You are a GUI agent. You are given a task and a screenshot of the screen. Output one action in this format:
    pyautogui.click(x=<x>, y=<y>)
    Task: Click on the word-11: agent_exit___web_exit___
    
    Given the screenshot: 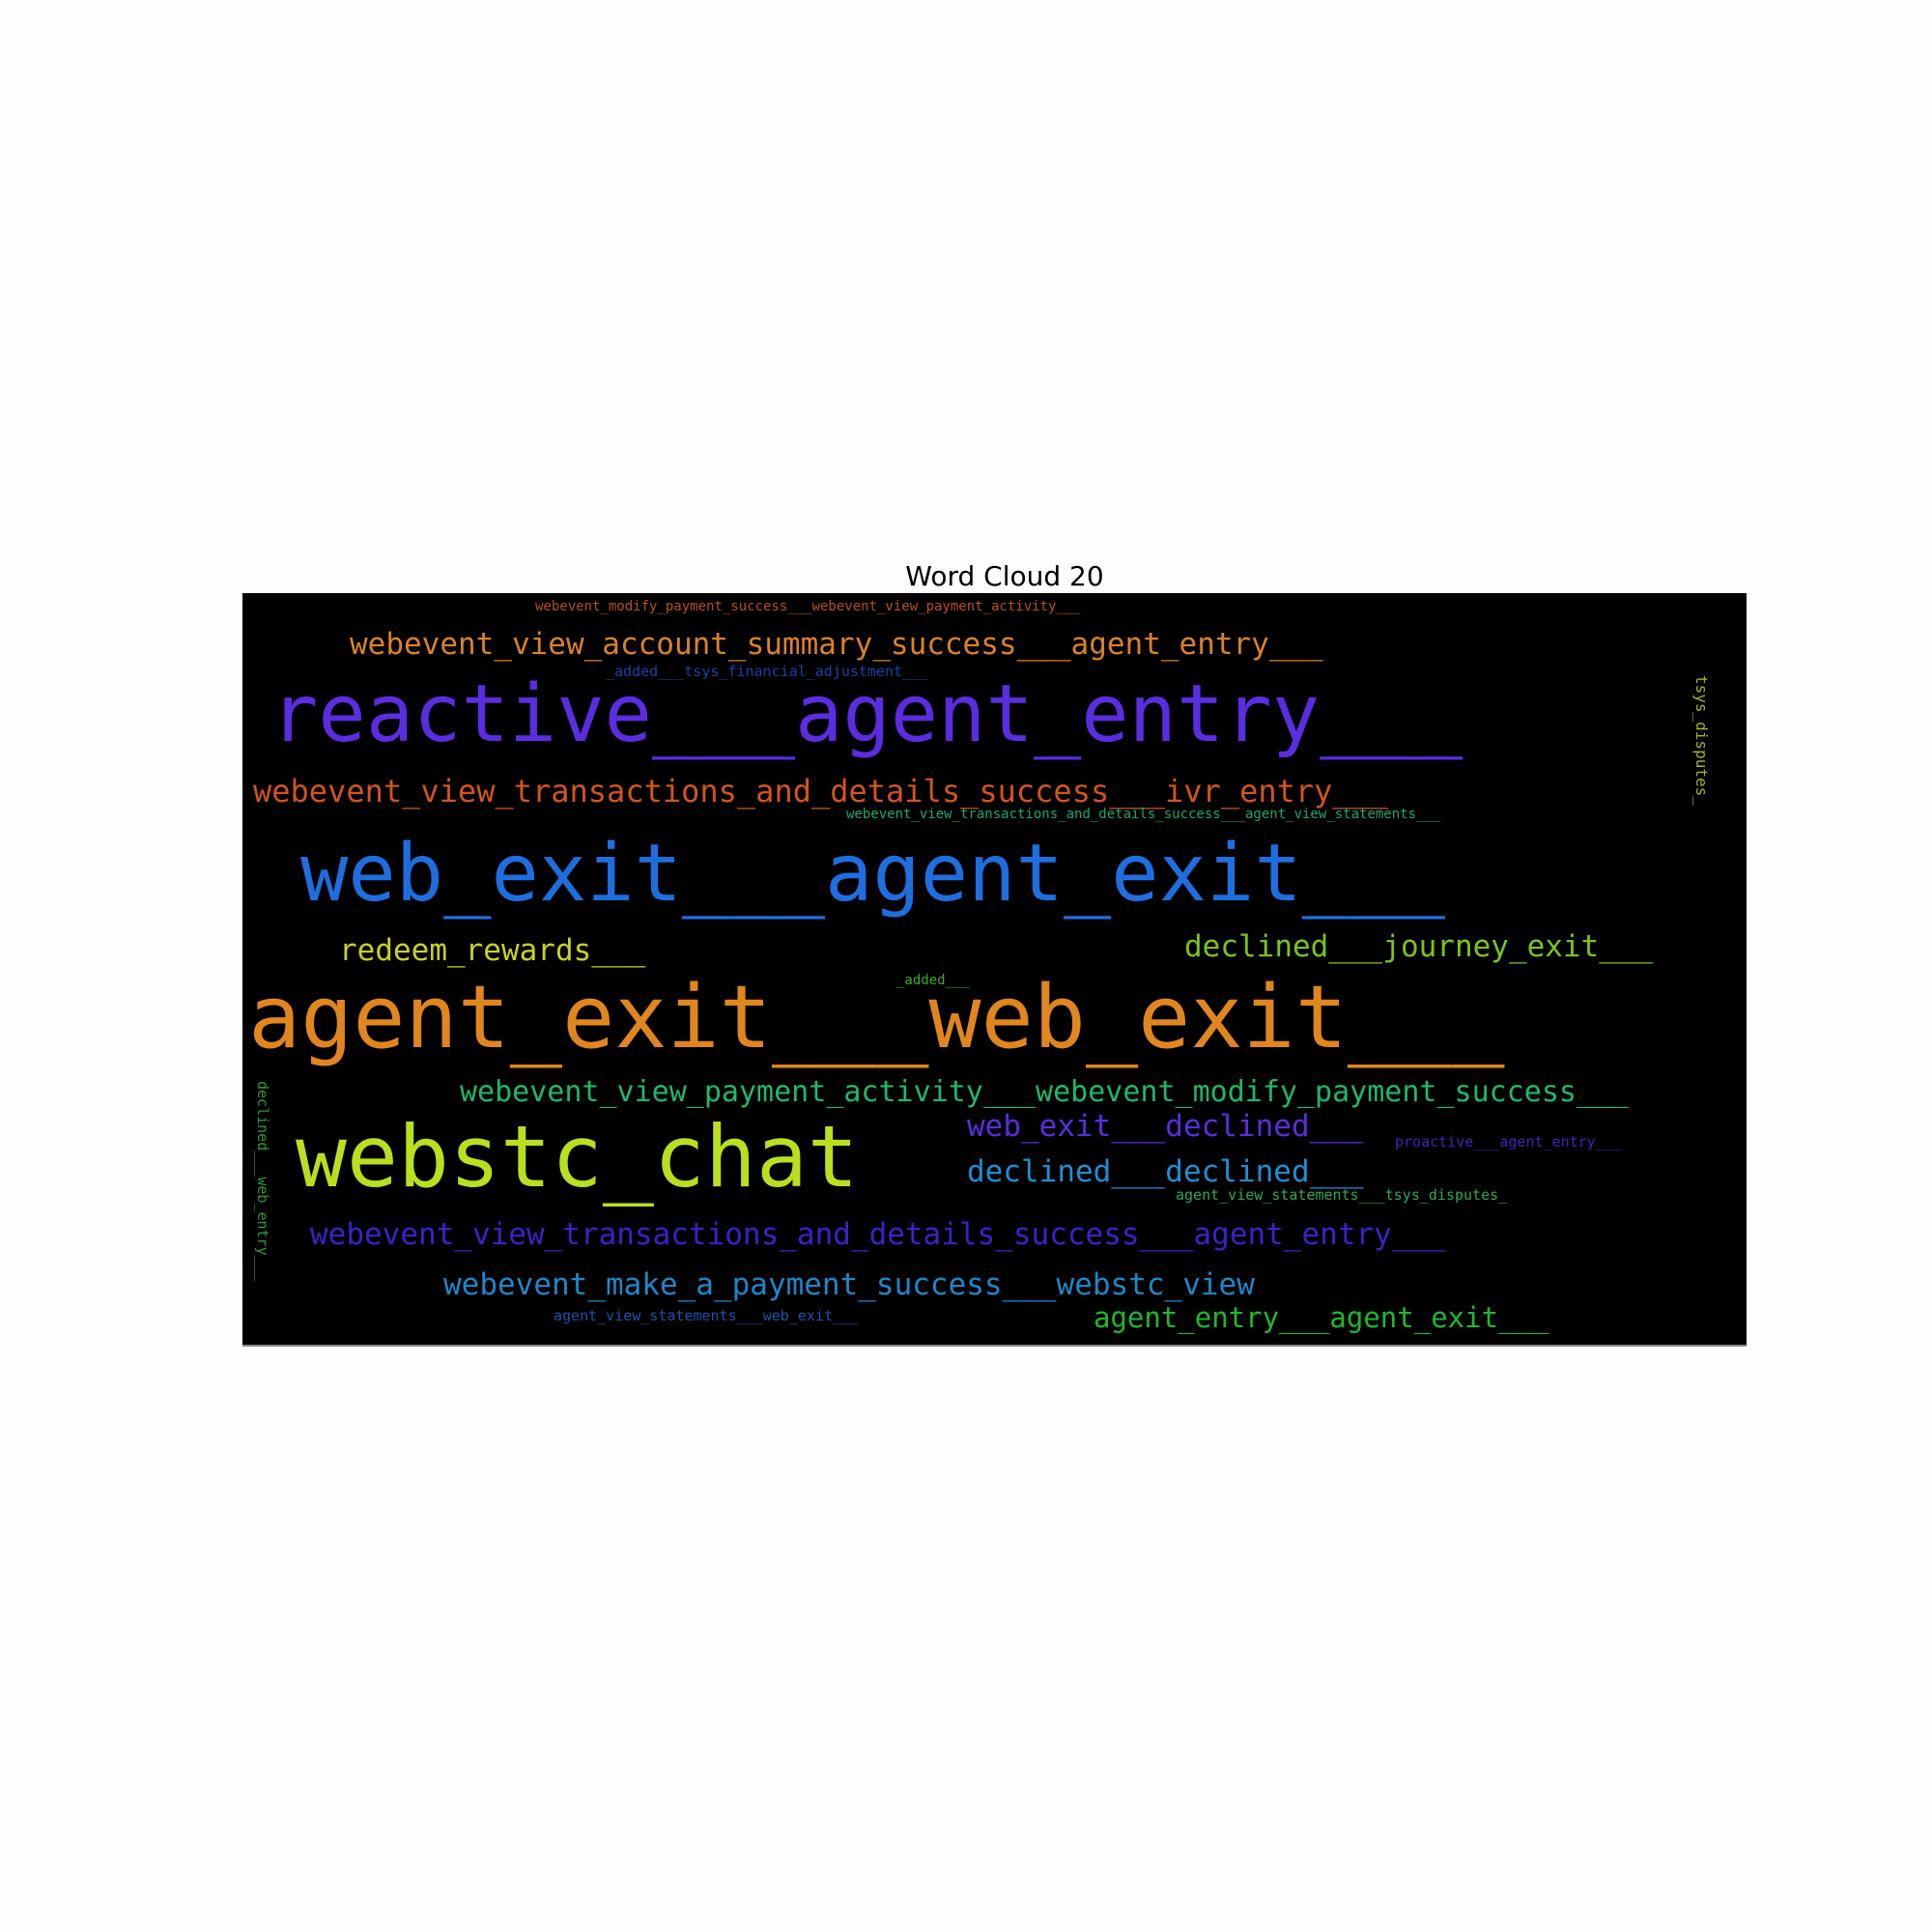 What is the action you would take?
    pyautogui.click(x=876, y=1018)
    